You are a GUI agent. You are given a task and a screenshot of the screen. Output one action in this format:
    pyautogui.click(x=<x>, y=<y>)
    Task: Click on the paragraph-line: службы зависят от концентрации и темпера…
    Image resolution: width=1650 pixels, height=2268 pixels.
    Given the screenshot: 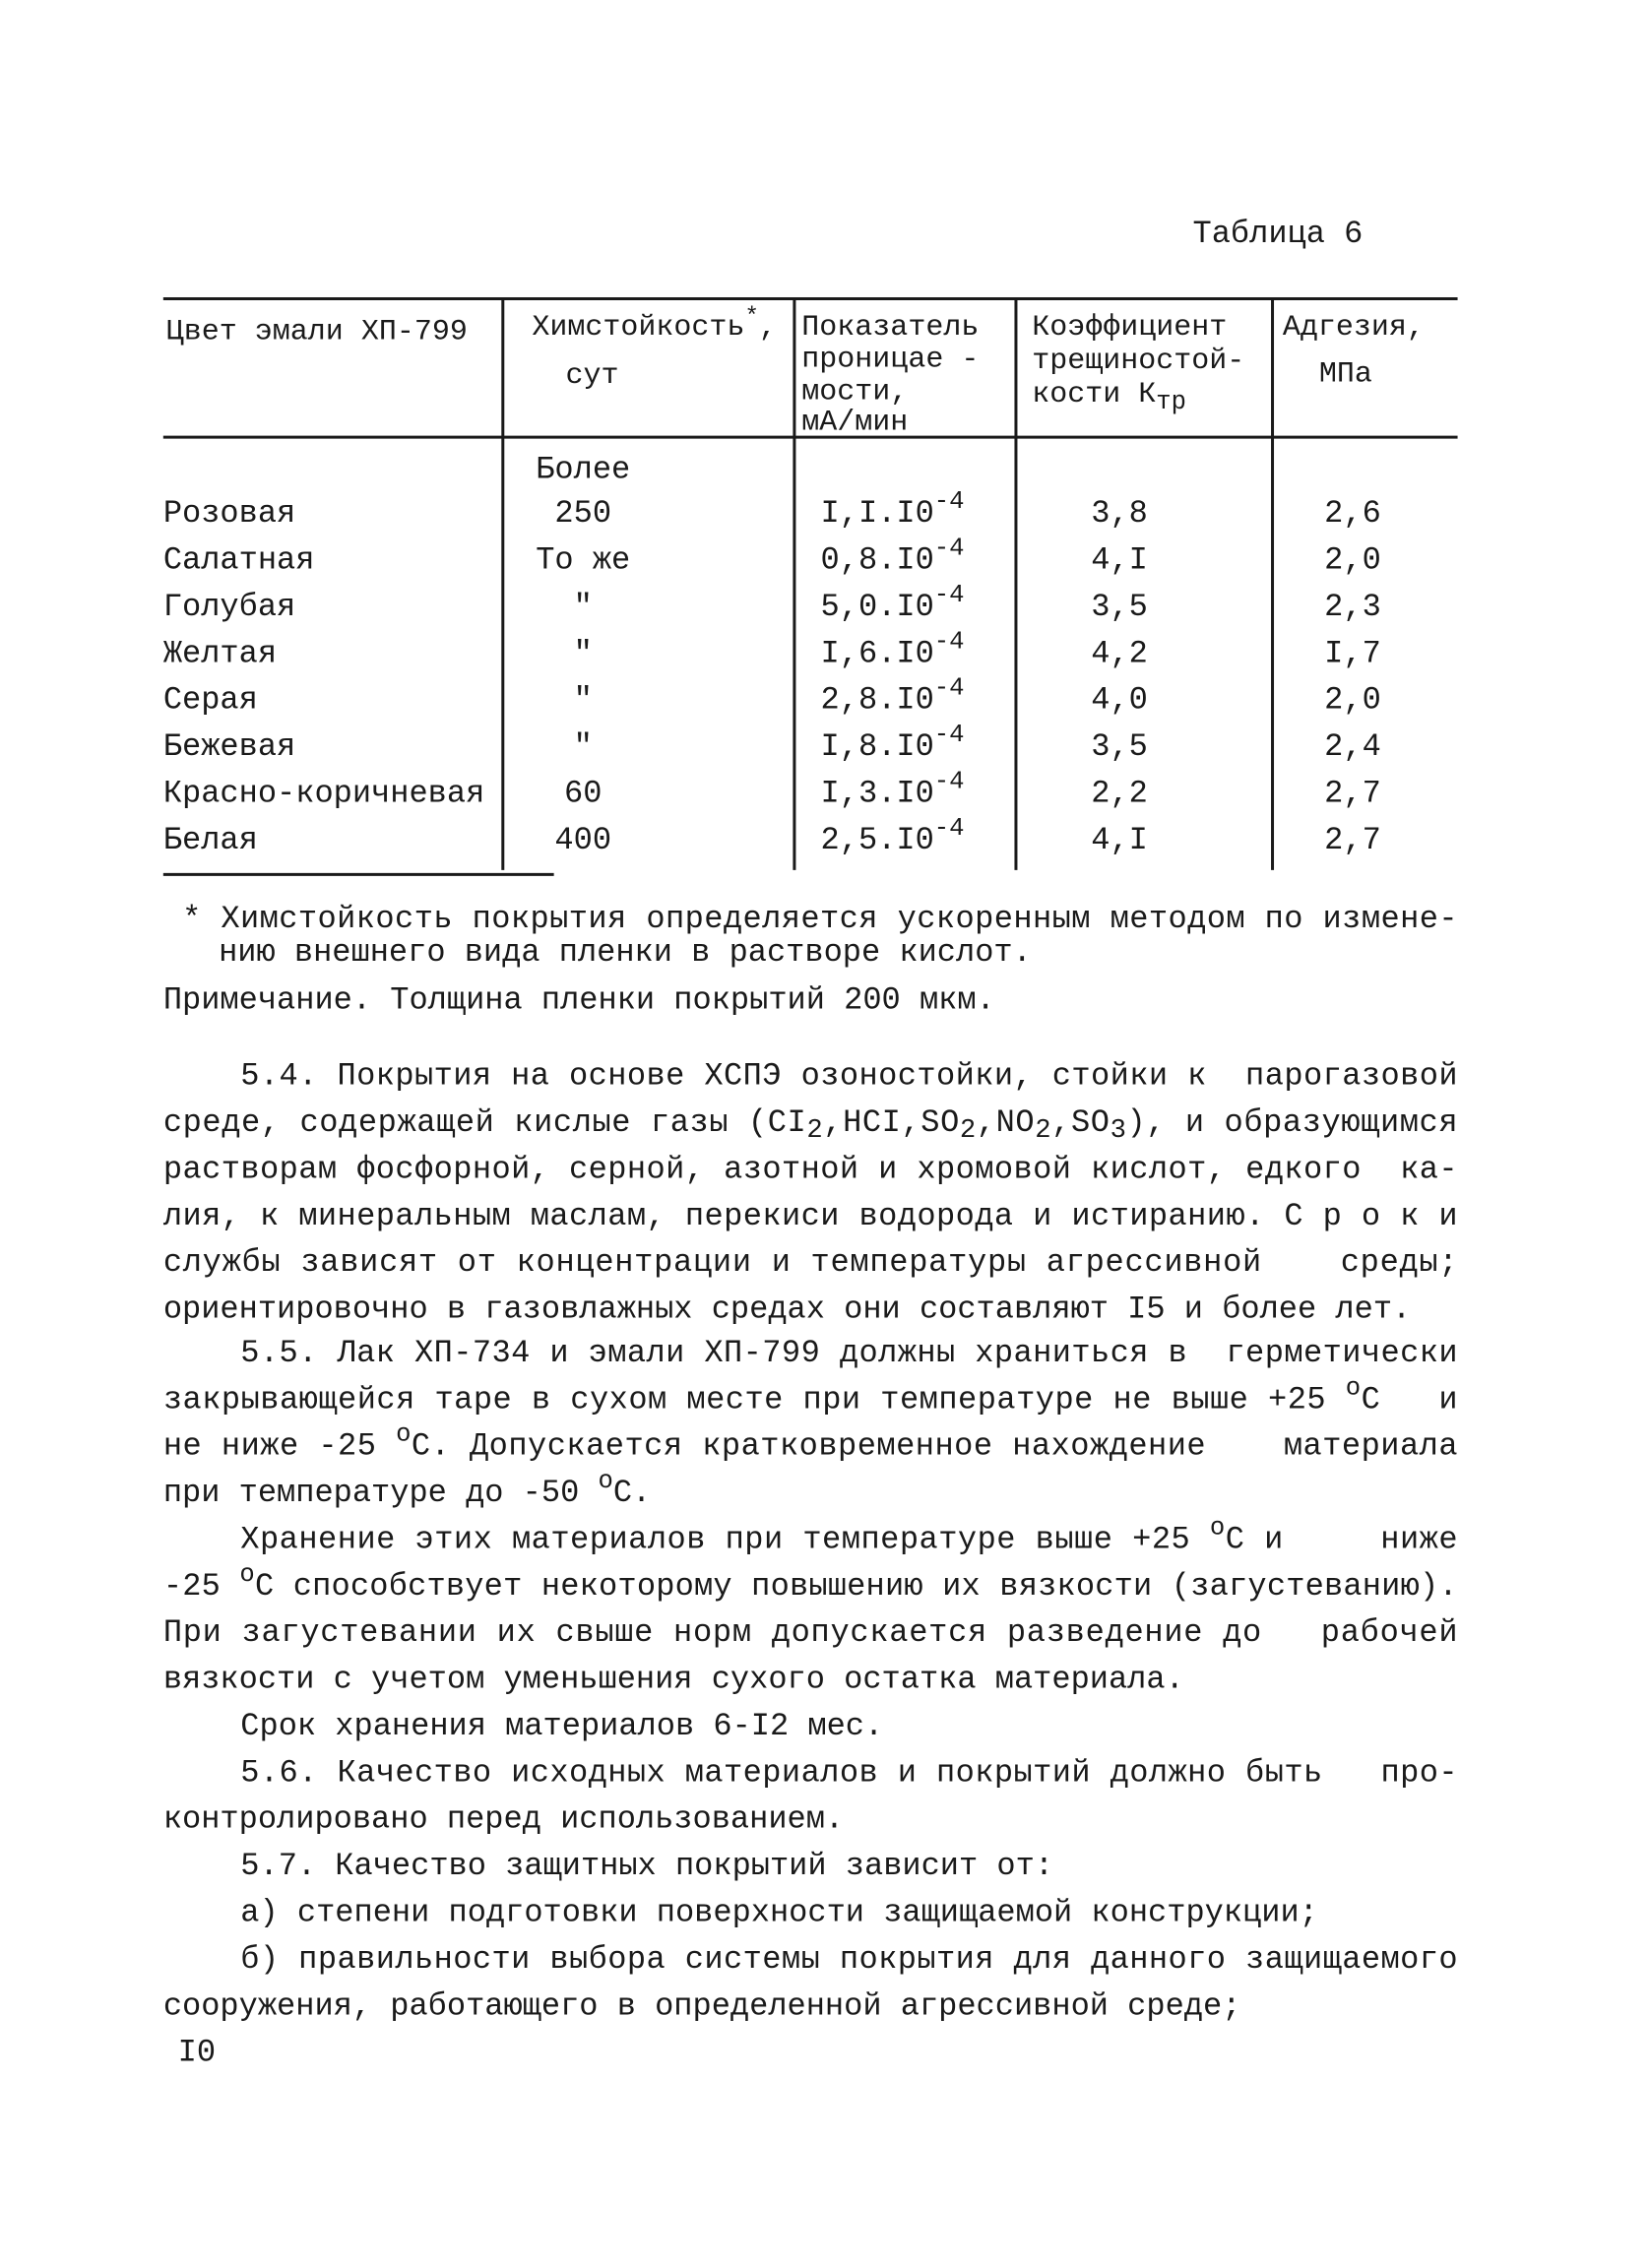 What is the action you would take?
    pyautogui.click(x=810, y=1262)
    